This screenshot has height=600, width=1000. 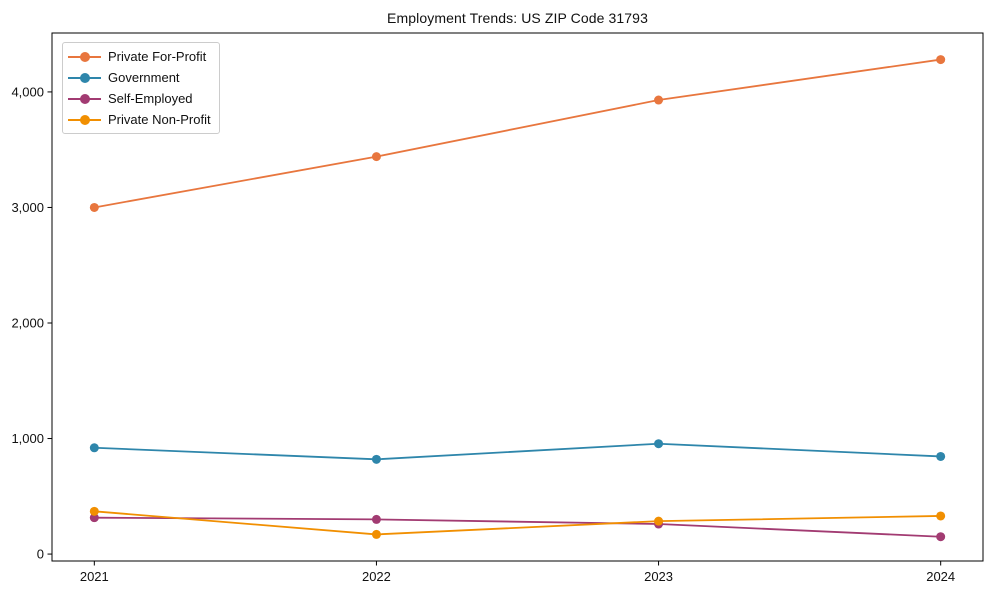 I want to click on legend-item: Government, so click(x=139, y=77).